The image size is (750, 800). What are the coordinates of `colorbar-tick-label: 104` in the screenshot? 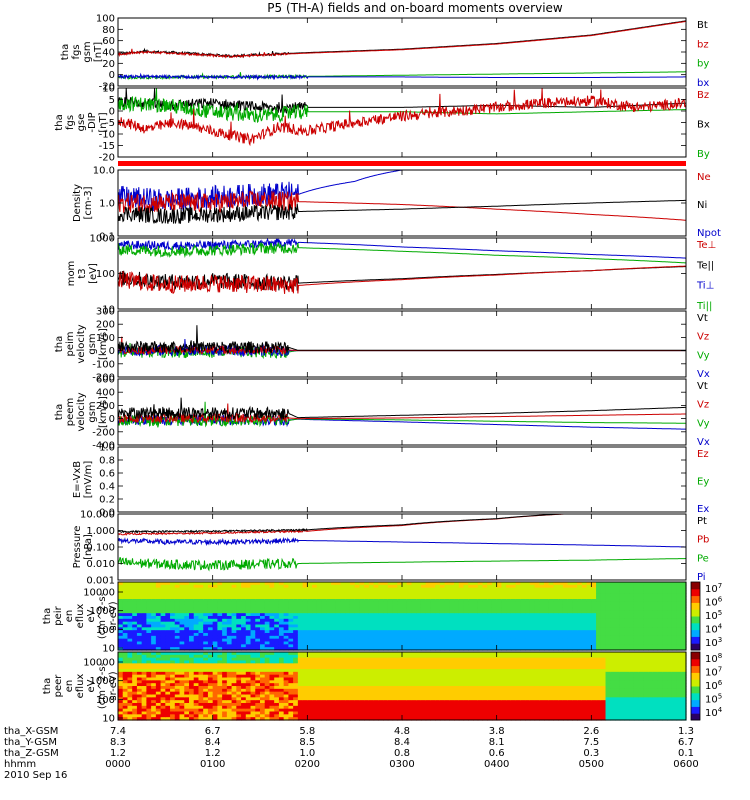 It's located at (714, 629).